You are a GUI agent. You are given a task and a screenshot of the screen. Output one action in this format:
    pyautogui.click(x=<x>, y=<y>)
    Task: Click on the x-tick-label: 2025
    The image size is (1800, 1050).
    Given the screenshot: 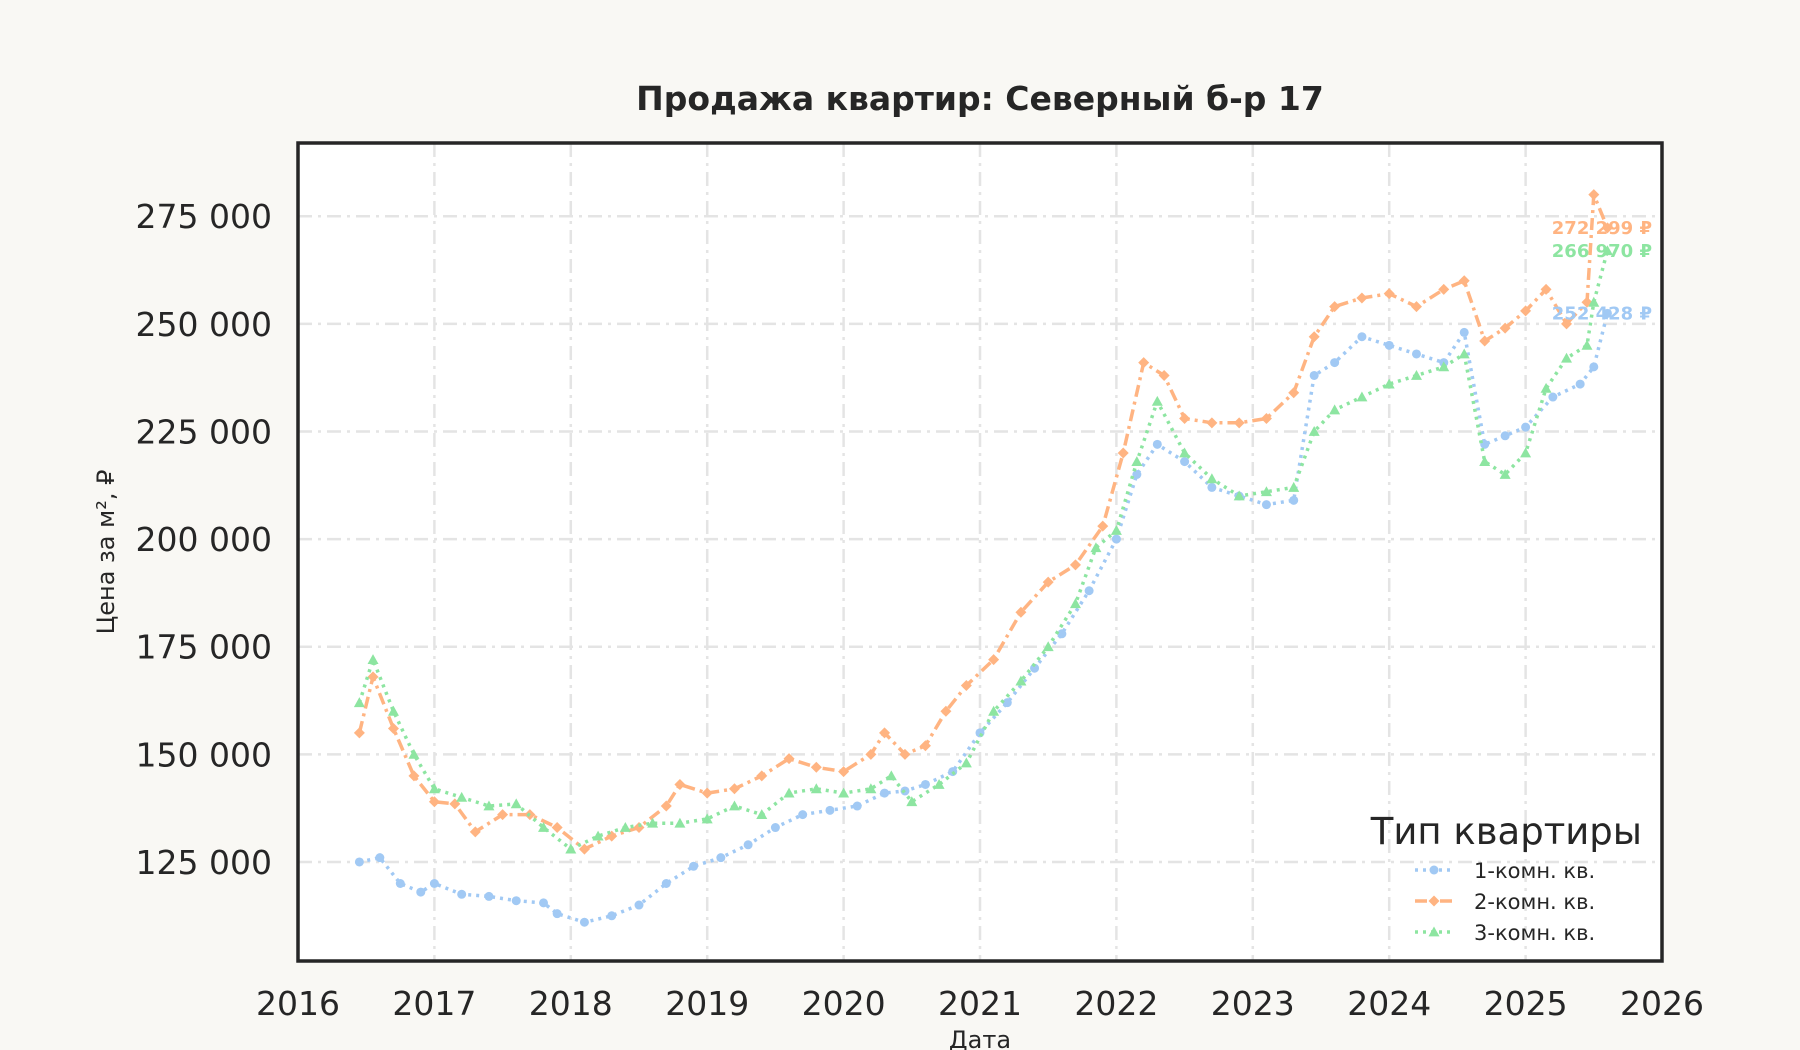 What is the action you would take?
    pyautogui.click(x=1526, y=1003)
    